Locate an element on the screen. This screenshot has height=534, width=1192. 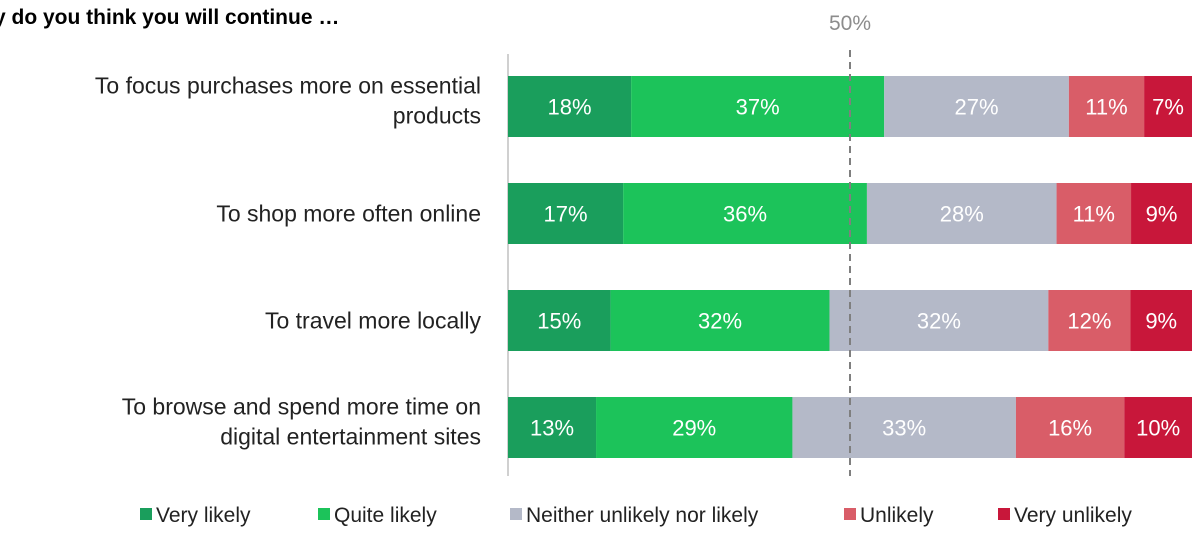
data-label: 17% is located at coordinates (566, 214).